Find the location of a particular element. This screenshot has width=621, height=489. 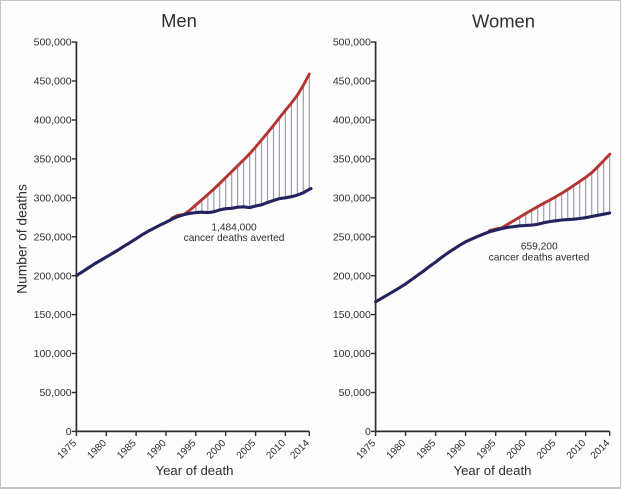

svg-text: 1,484,000 is located at coordinates (234, 228).